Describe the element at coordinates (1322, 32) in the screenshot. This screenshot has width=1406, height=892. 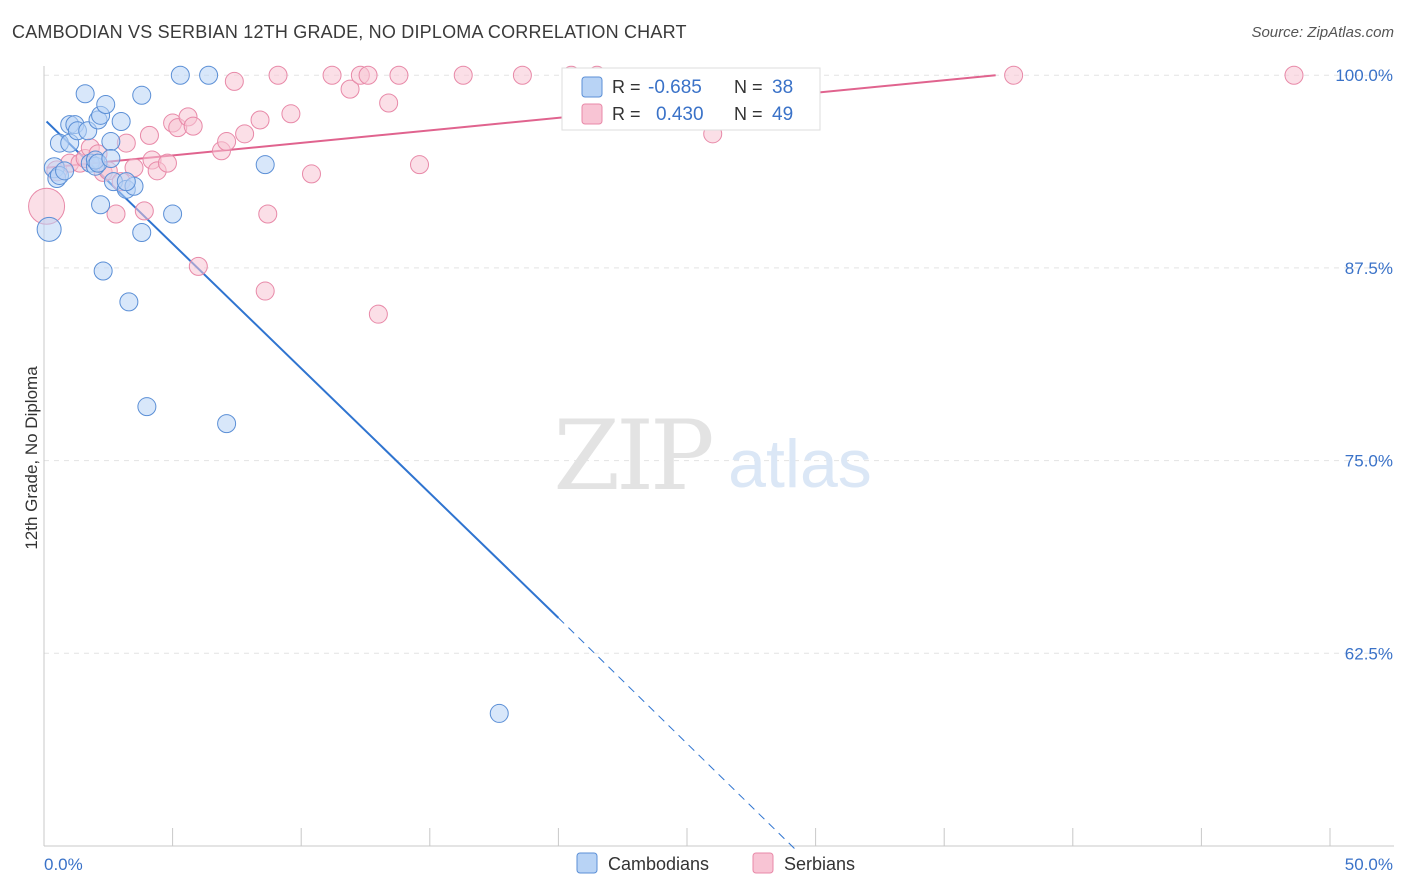
I see `chart-source: Source: ZipAtlas.com` at that location.